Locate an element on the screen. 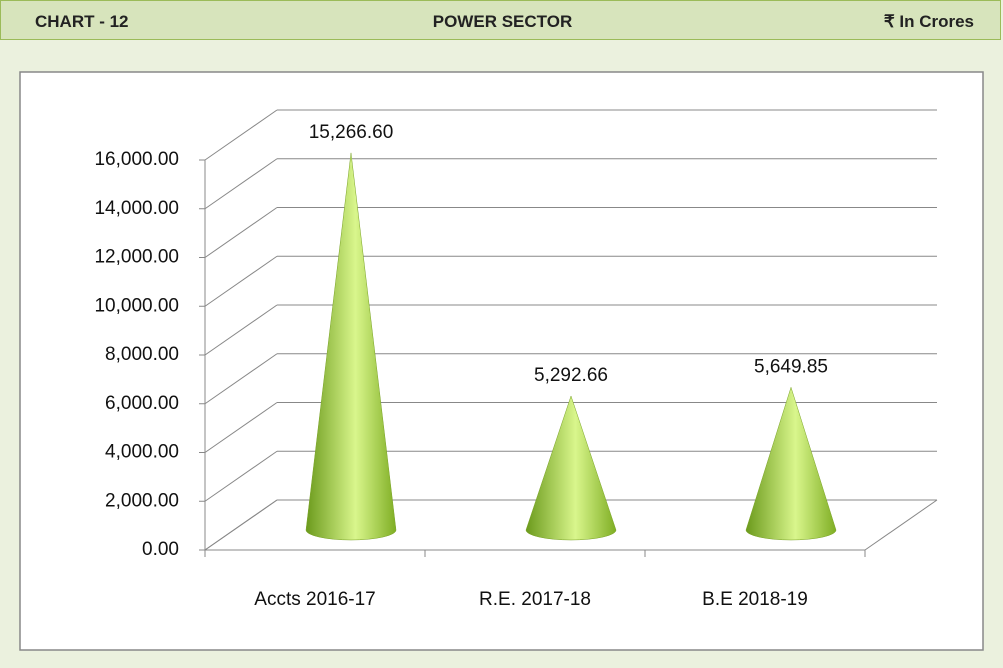 The image size is (1003, 668). header-bar: CHART - 12 POWER SECTOR ₹ In Crores is located at coordinates (500, 20).